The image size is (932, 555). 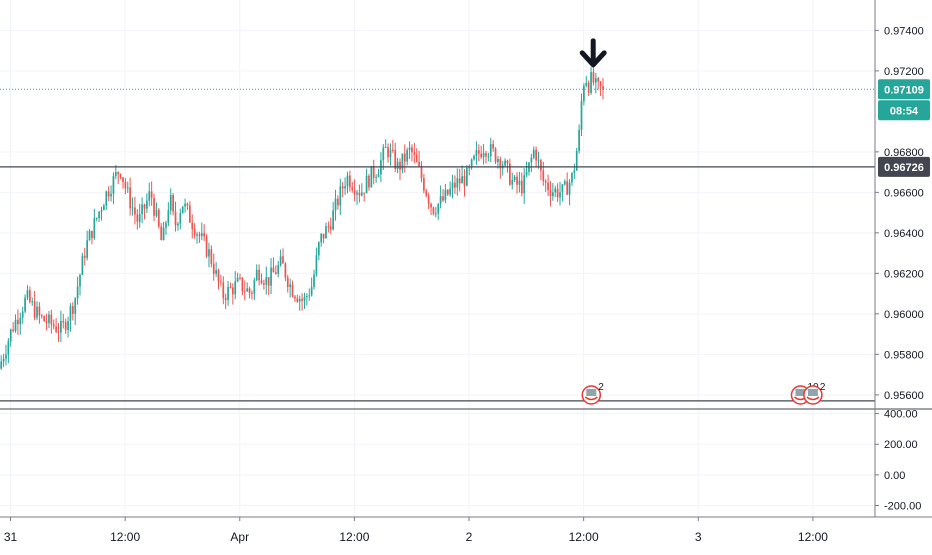 What do you see at coordinates (902, 507) in the screenshot?
I see `lower-y-tick-label: -200.00` at bounding box center [902, 507].